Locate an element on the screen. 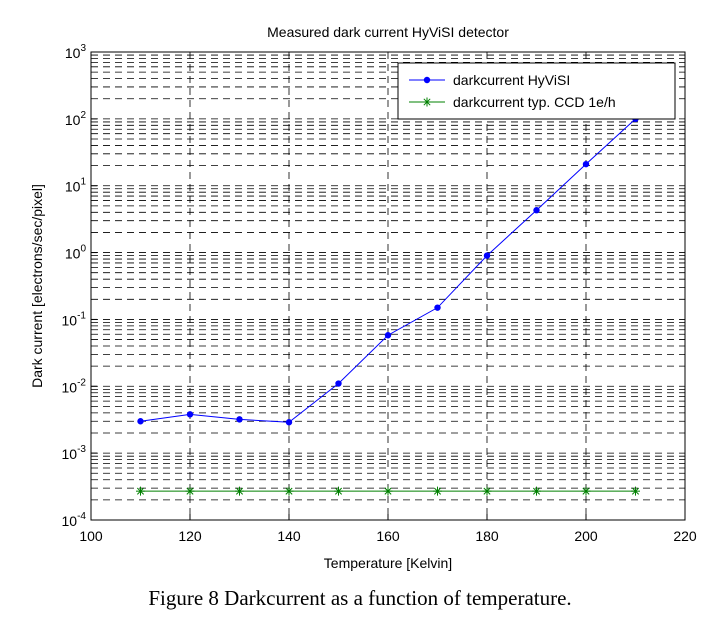 This screenshot has width=720, height=628. x-tick-label: 180 is located at coordinates (487, 536).